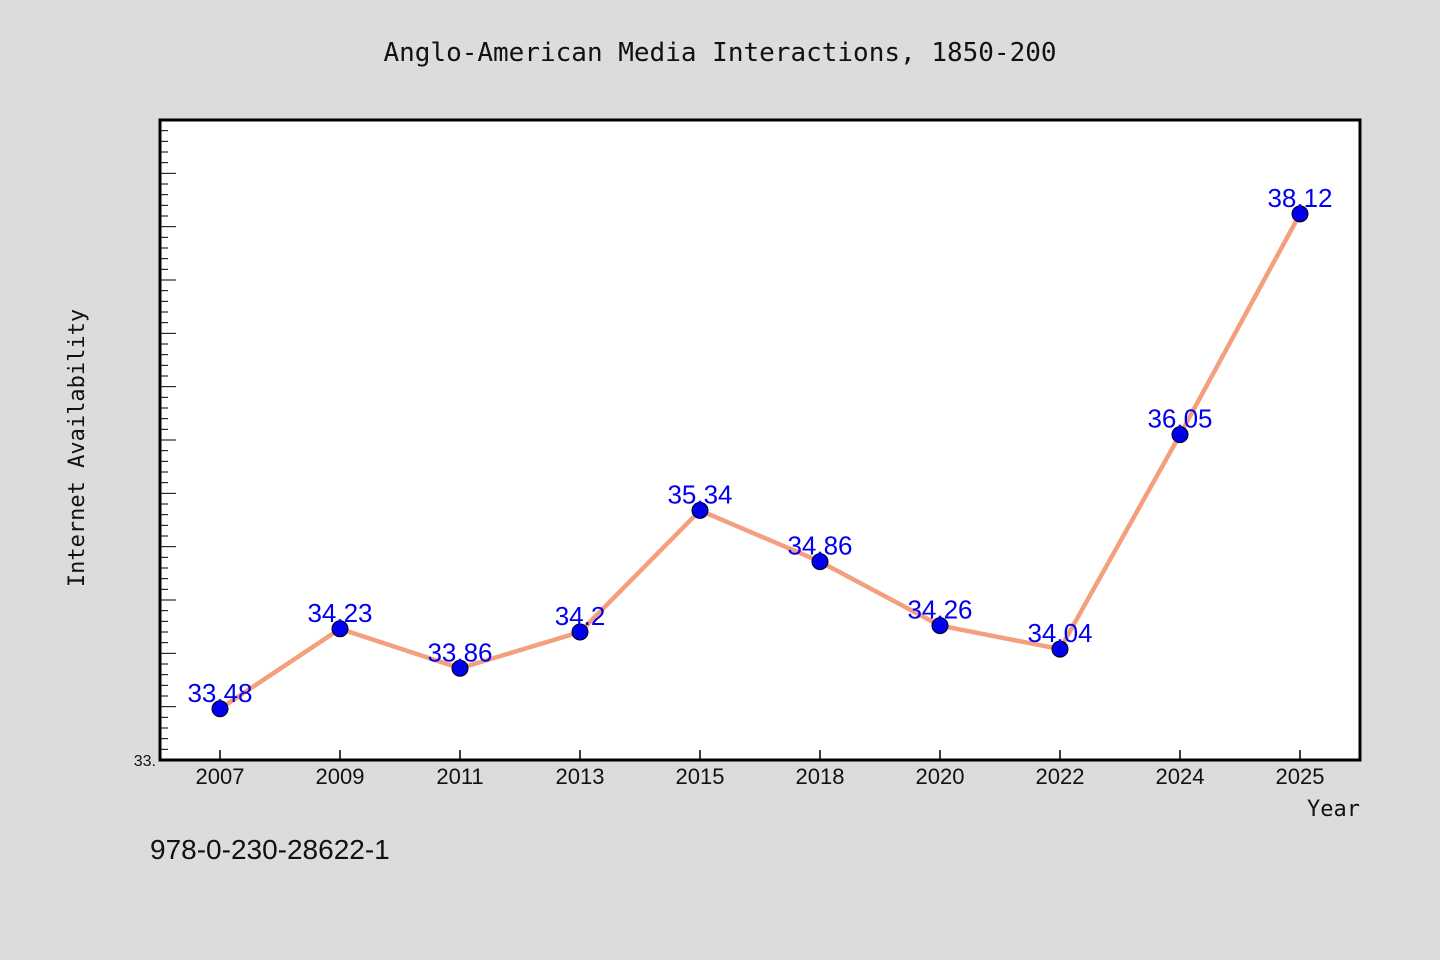 The image size is (1440, 960). I want to click on data-label: 34.04, so click(1059, 633).